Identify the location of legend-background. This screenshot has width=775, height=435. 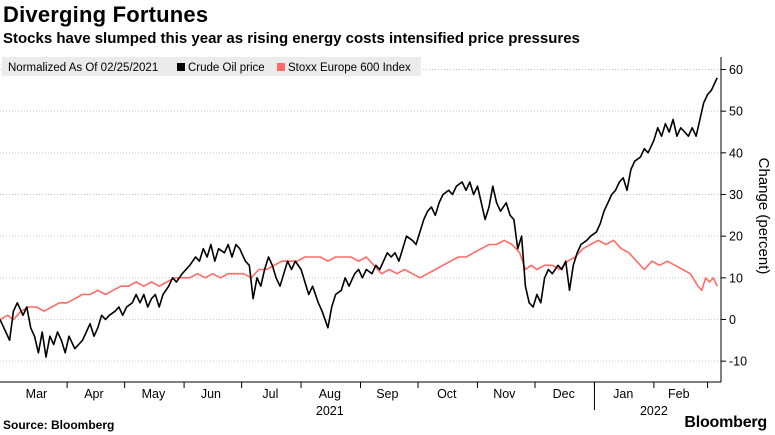
(211, 66).